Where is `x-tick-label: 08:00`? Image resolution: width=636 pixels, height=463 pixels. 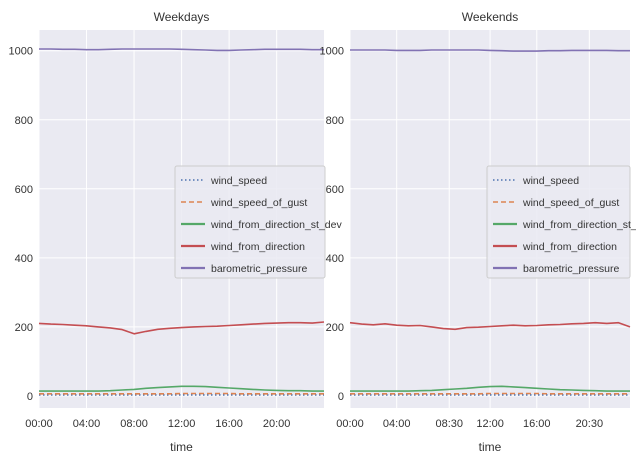 x-tick-label: 08:00 is located at coordinates (134, 424).